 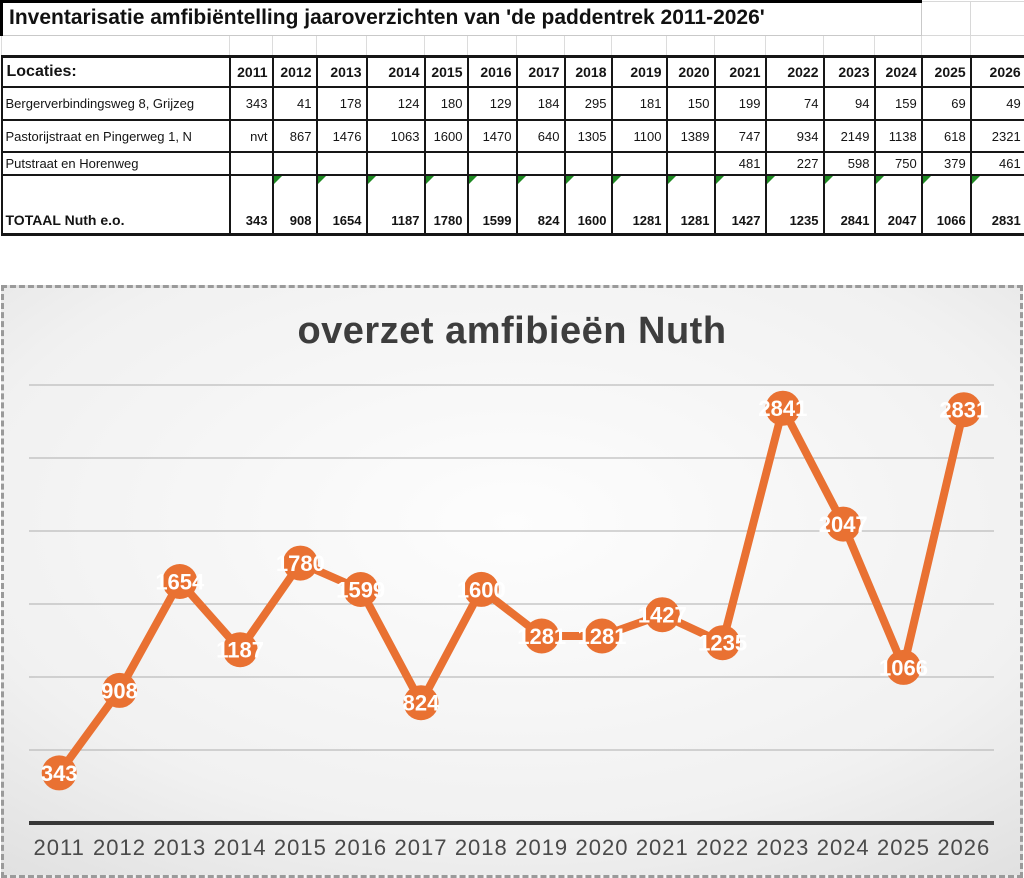 I want to click on total-value-cell: 1187, so click(x=395, y=205).